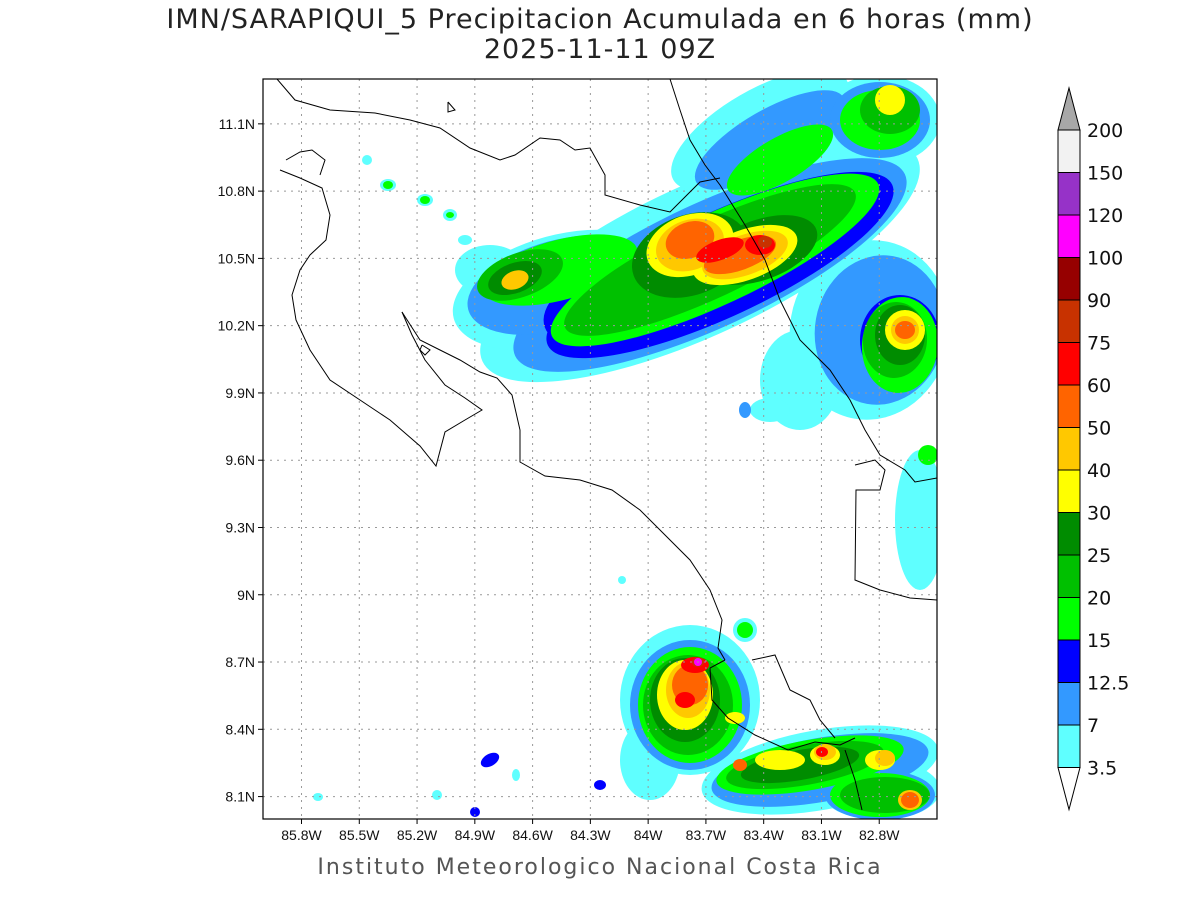 Image resolution: width=1200 pixels, height=900 pixels. What do you see at coordinates (240, 797) in the screenshot?
I see `lat-tick-label: 8.1N` at bounding box center [240, 797].